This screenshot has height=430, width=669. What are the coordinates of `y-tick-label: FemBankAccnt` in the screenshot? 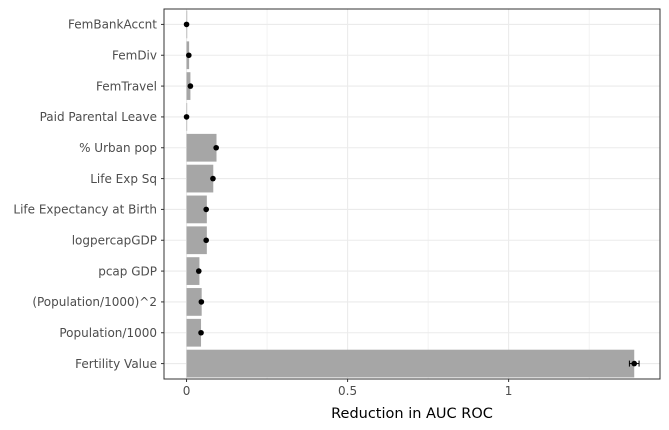 It's located at (112, 25).